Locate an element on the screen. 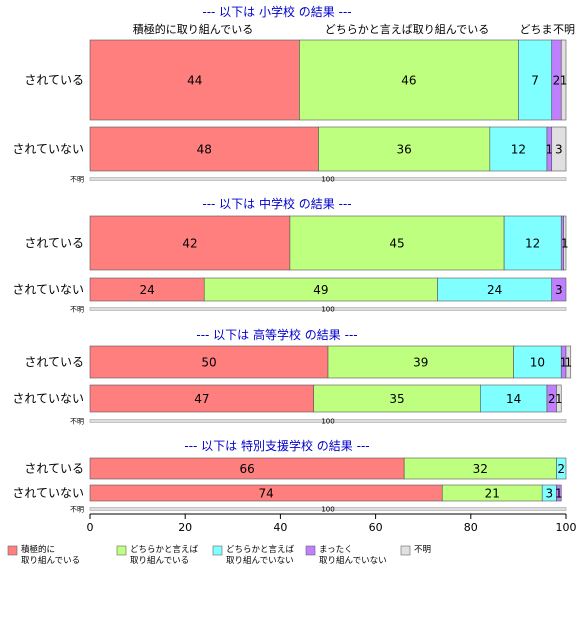  bar-value-label: 48 is located at coordinates (204, 150).